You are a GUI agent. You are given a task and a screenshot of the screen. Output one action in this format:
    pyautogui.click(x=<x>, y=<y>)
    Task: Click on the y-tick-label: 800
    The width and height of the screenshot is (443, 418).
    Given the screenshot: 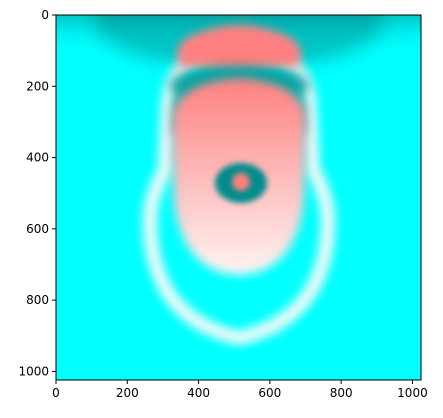 What is the action you would take?
    pyautogui.click(x=37, y=300)
    